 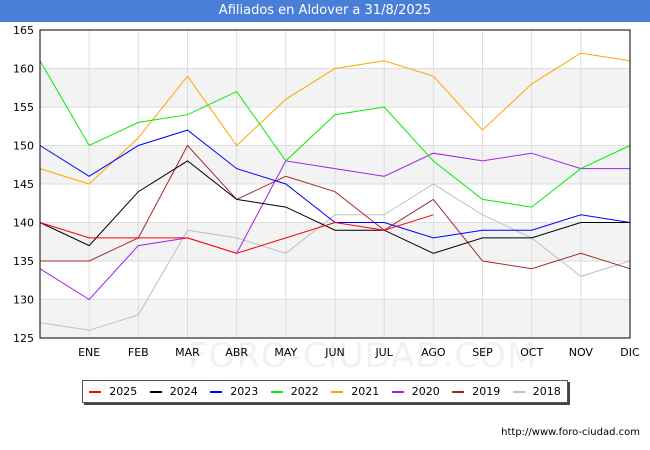 What do you see at coordinates (138, 352) in the screenshot?
I see `x-tick-label: FEB` at bounding box center [138, 352].